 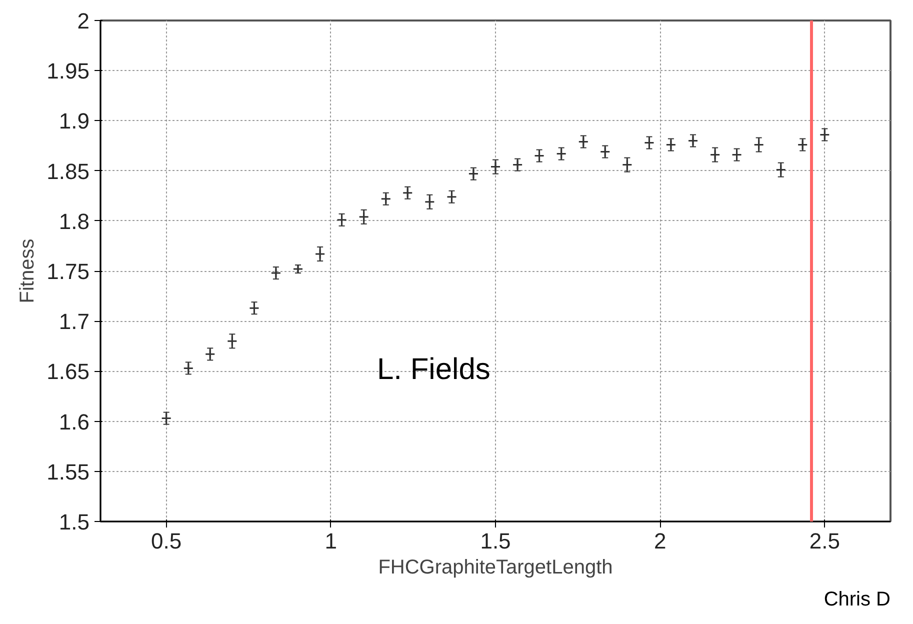 I want to click on y-tick-label: 2, so click(x=83, y=21).